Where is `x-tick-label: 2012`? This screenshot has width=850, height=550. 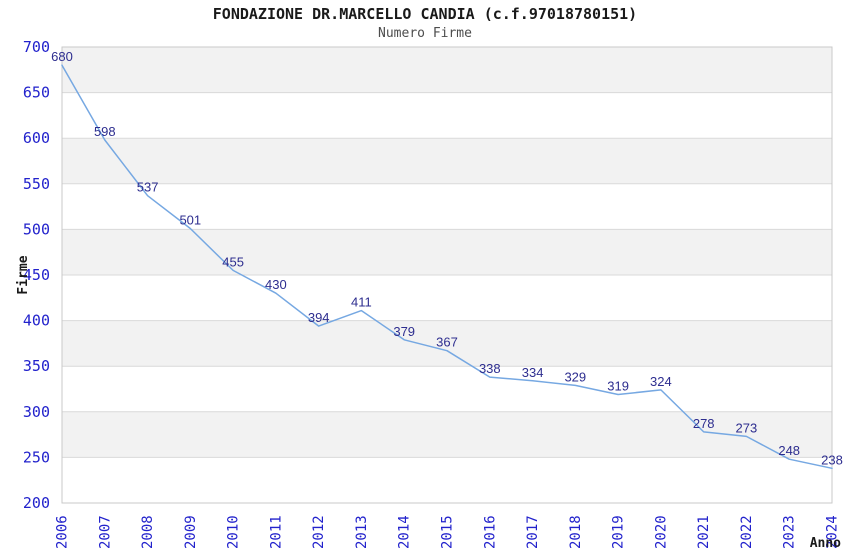 x-tick-label: 2012 is located at coordinates (319, 532).